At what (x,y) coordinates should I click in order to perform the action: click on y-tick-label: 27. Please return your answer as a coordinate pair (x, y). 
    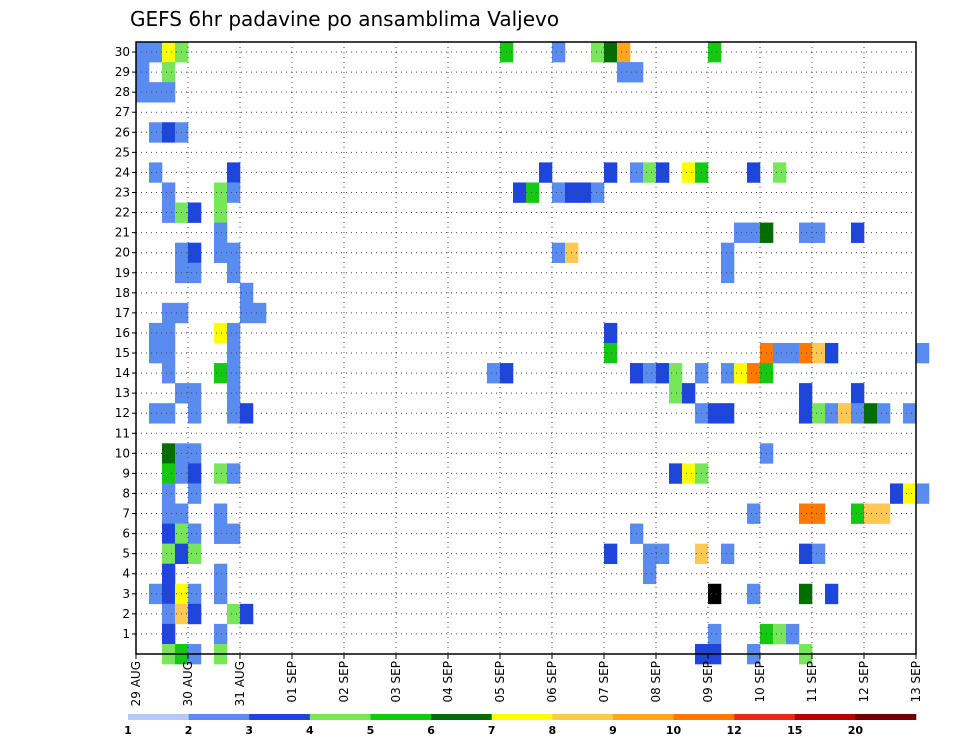
    Looking at the image, I should click on (122, 112).